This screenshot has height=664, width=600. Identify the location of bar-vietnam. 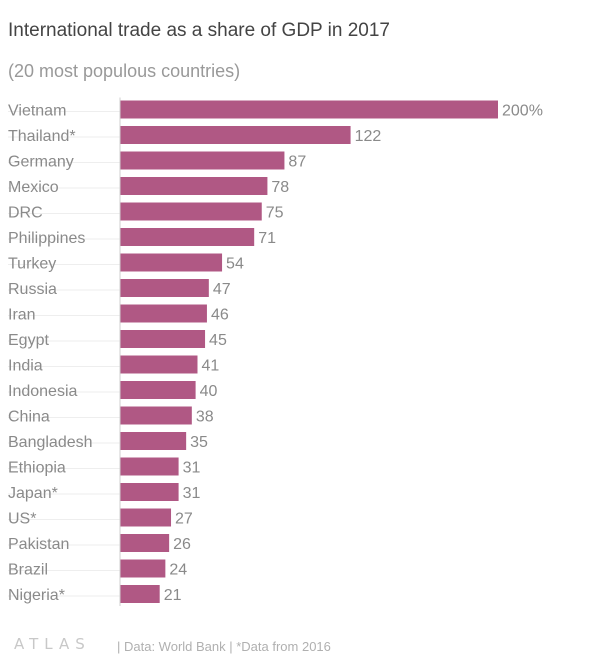
(309, 109).